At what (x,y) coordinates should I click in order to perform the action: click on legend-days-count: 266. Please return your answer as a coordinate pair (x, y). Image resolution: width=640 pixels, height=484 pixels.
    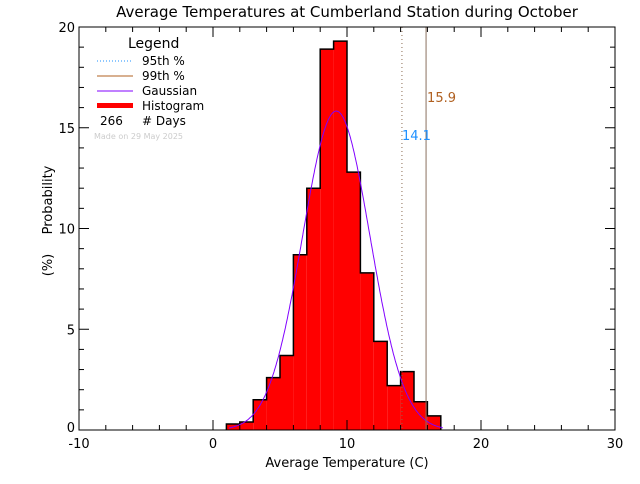
    Looking at the image, I should click on (111, 121).